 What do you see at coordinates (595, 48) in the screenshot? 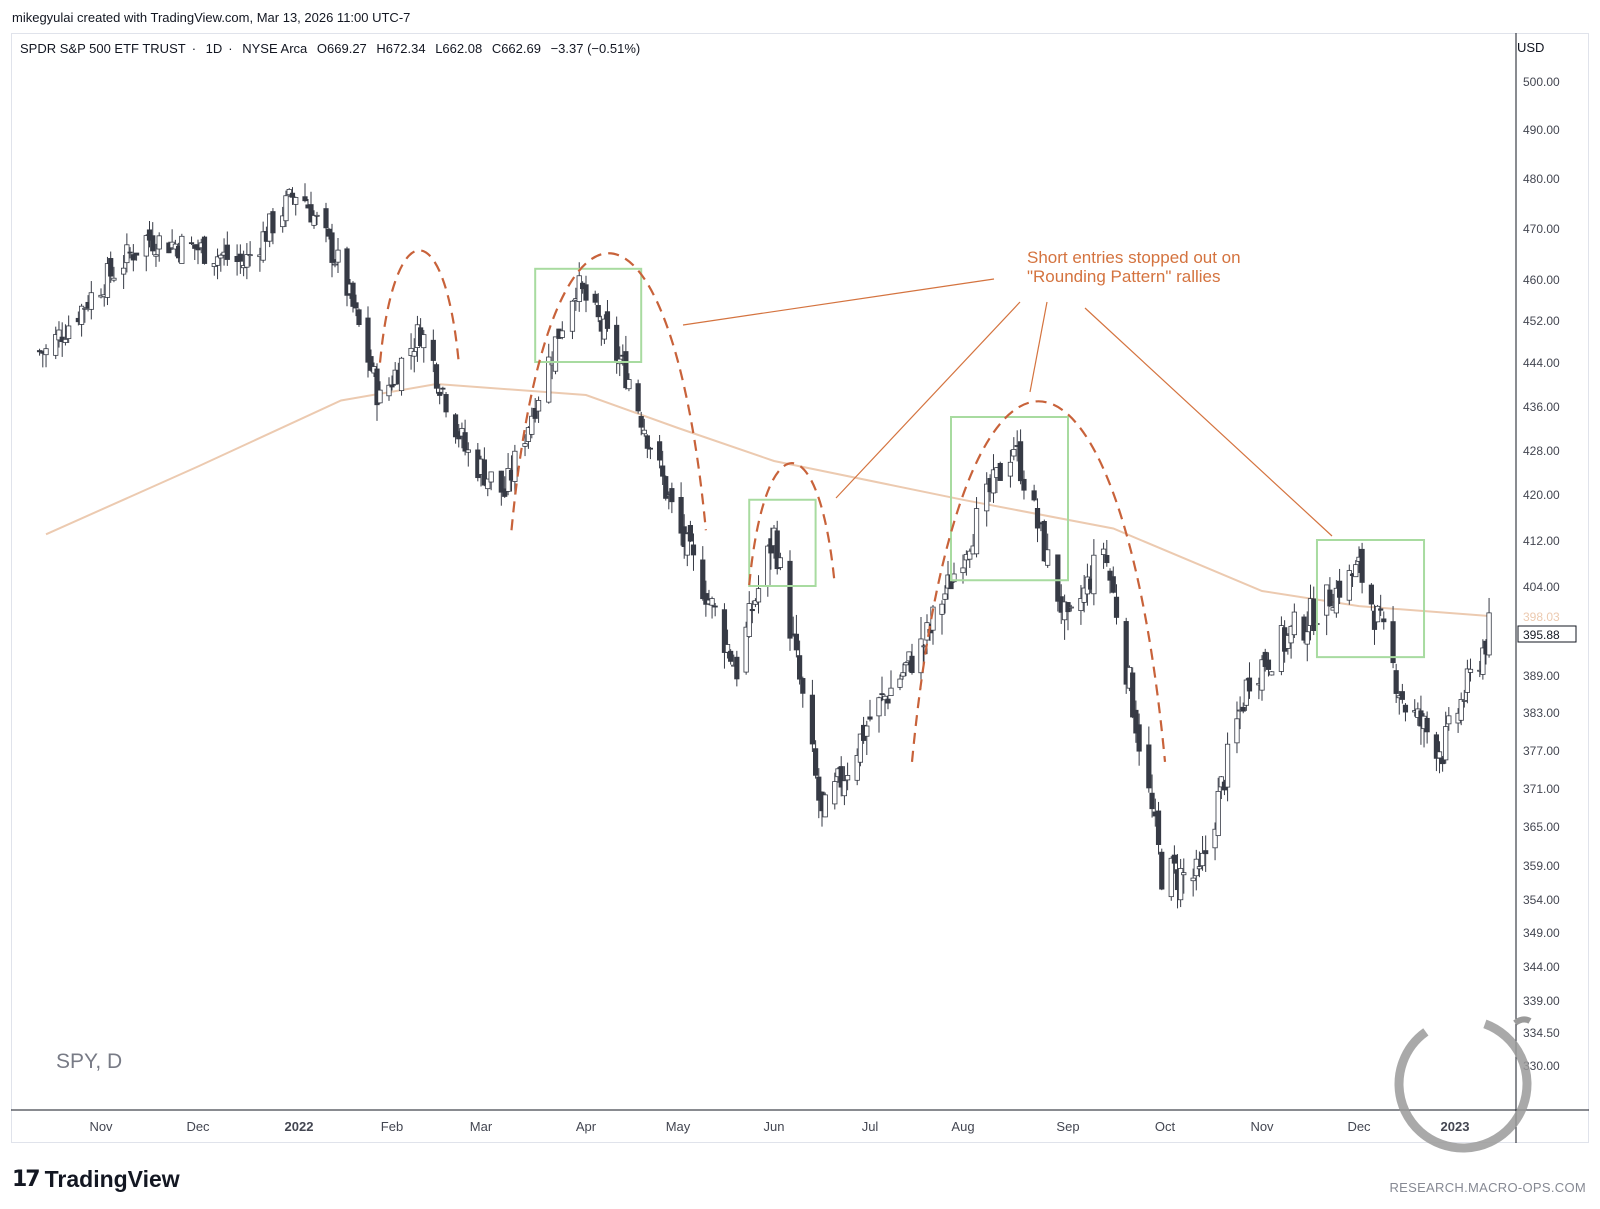
I see `legend-change: −3.37 (−0.51%)` at bounding box center [595, 48].